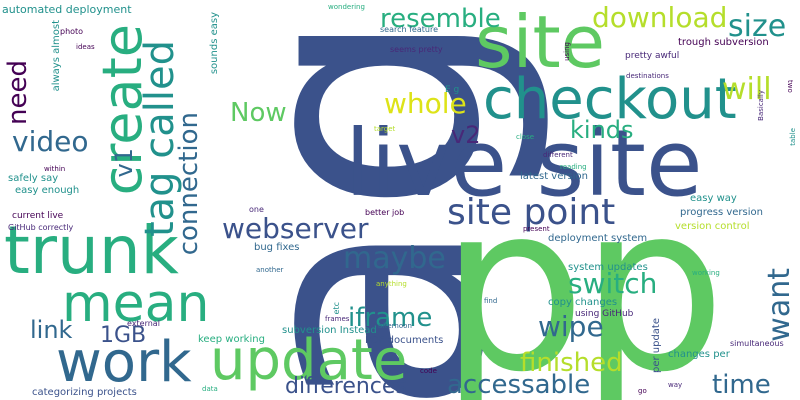 Image resolution: width=800 pixels, height=400 pixels. Describe the element at coordinates (610, 99) in the screenshot. I see `cloud-word: checkout` at that location.